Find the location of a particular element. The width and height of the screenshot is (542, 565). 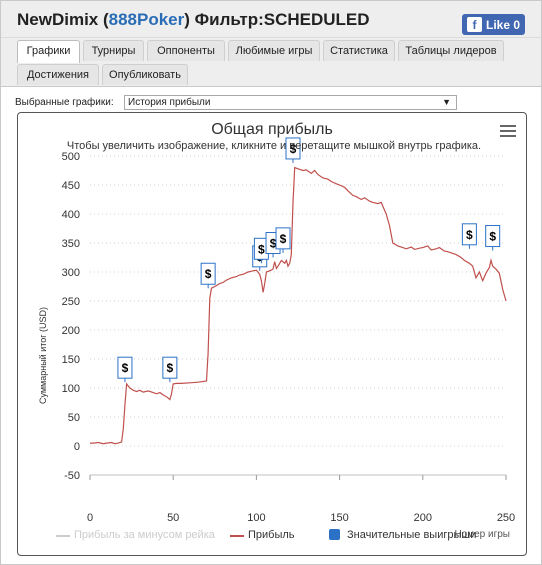

chart-selector-dropdown: История прибыли ▼ is located at coordinates (290, 102).